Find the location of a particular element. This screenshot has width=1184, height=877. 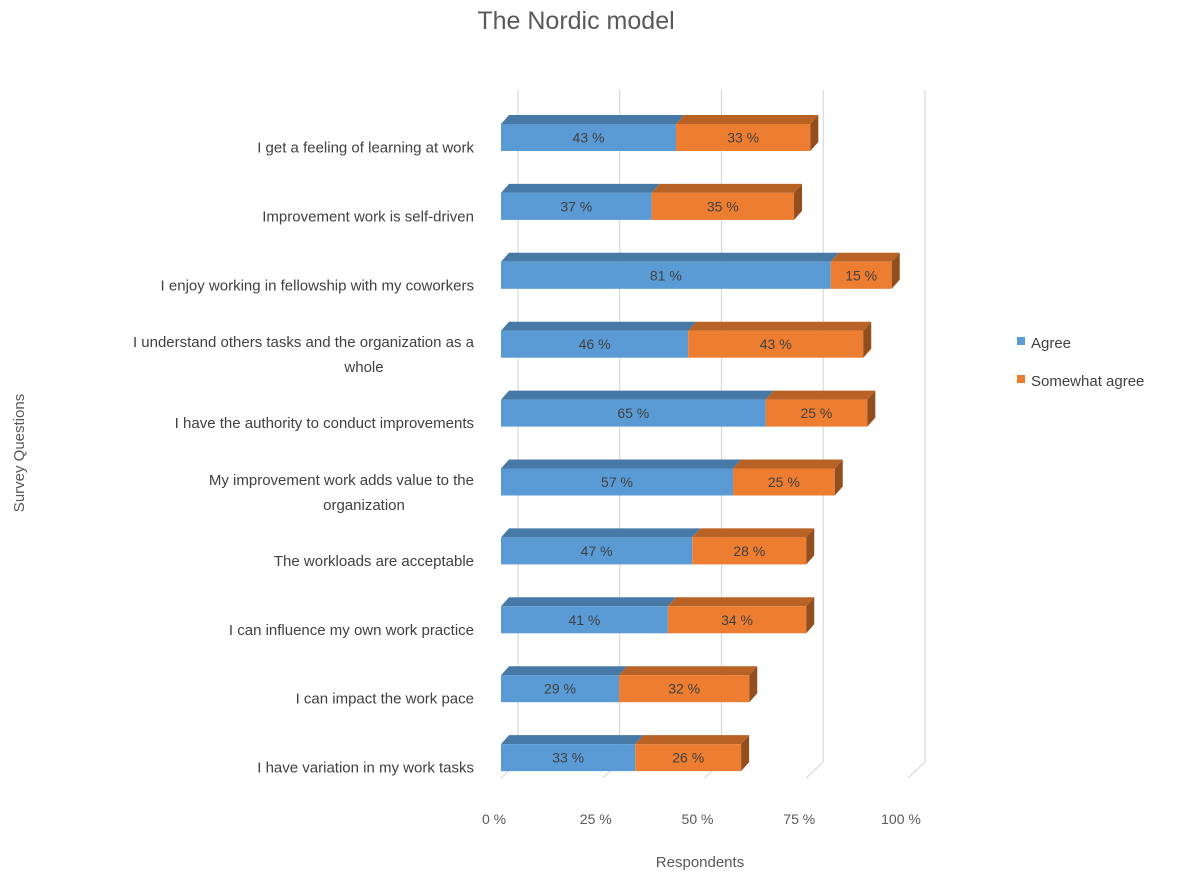

x-tick-label: 0 % is located at coordinates (494, 819).